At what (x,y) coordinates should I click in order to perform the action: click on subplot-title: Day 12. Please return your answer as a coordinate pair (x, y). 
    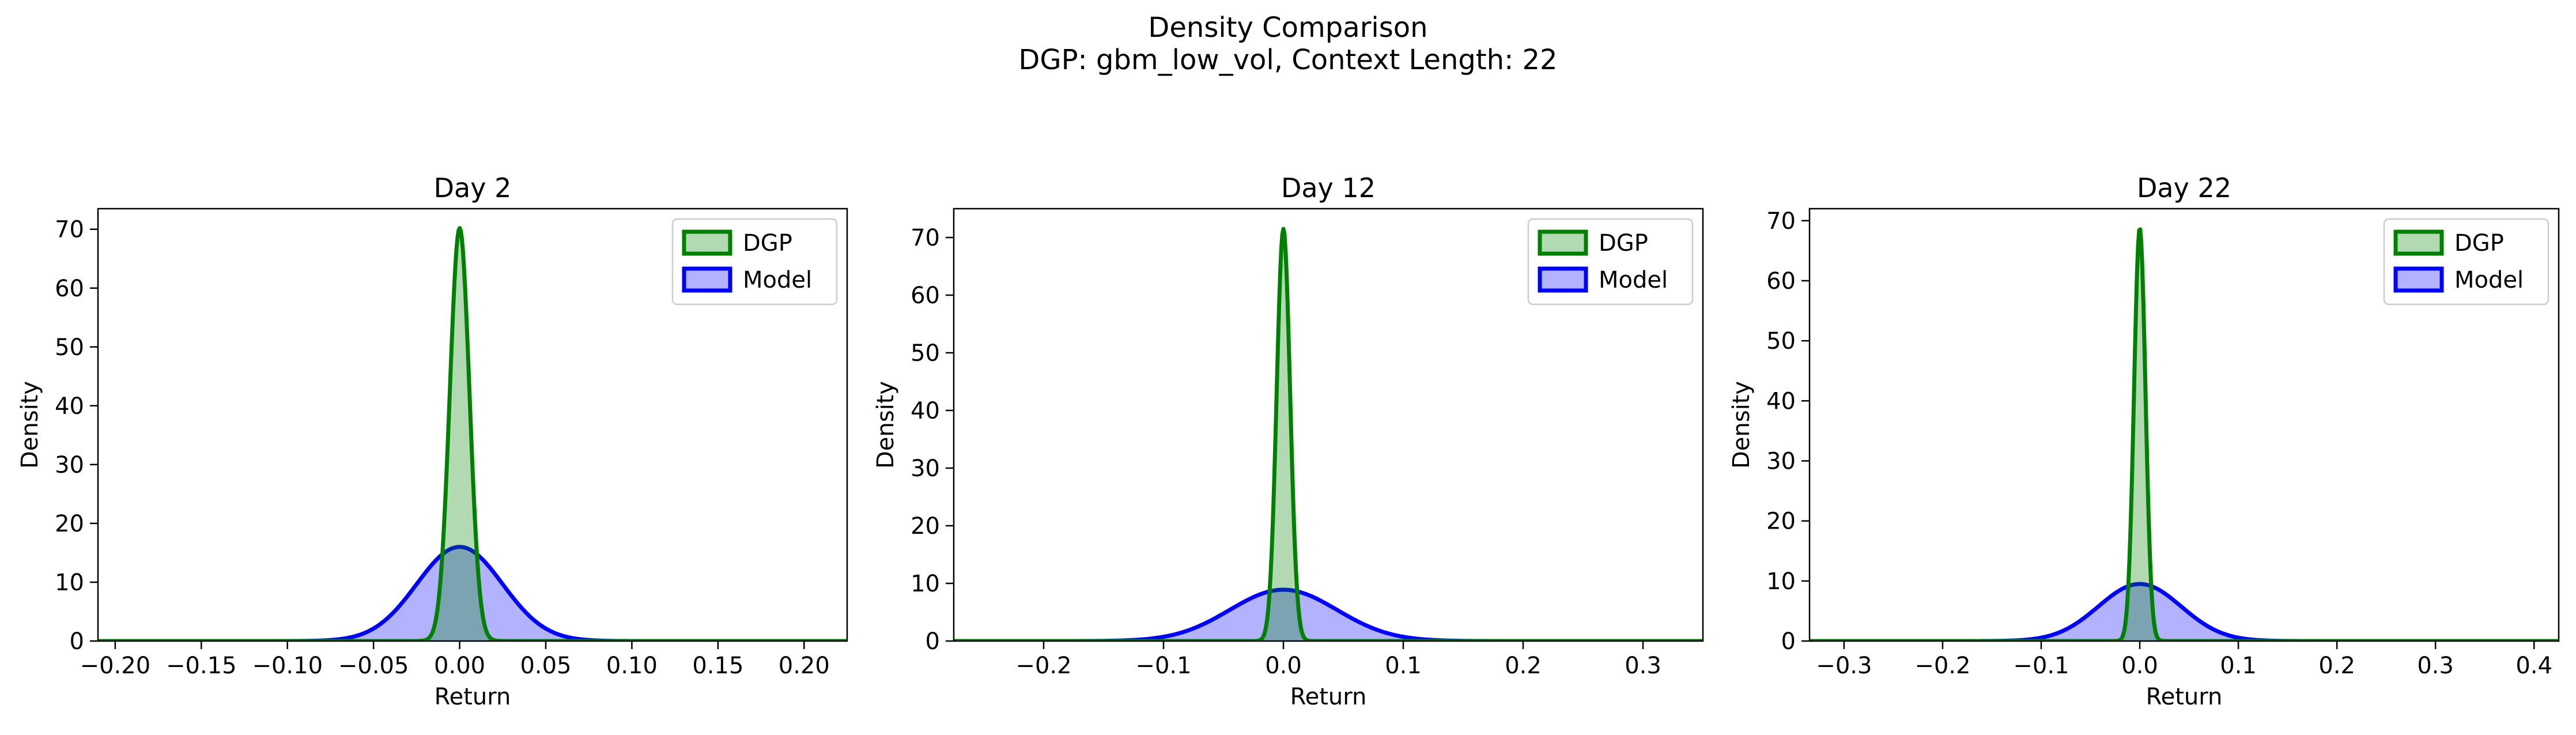
    Looking at the image, I should click on (1328, 187).